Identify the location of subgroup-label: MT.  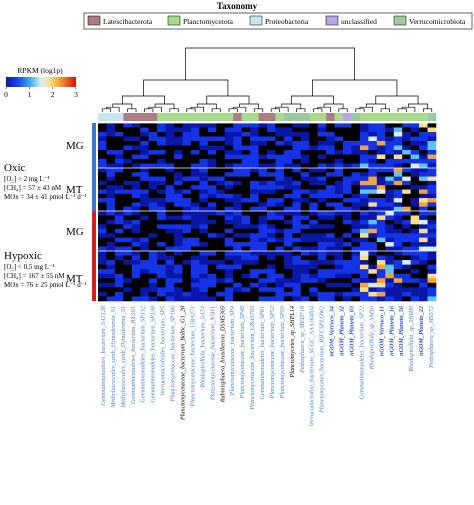
(74, 190).